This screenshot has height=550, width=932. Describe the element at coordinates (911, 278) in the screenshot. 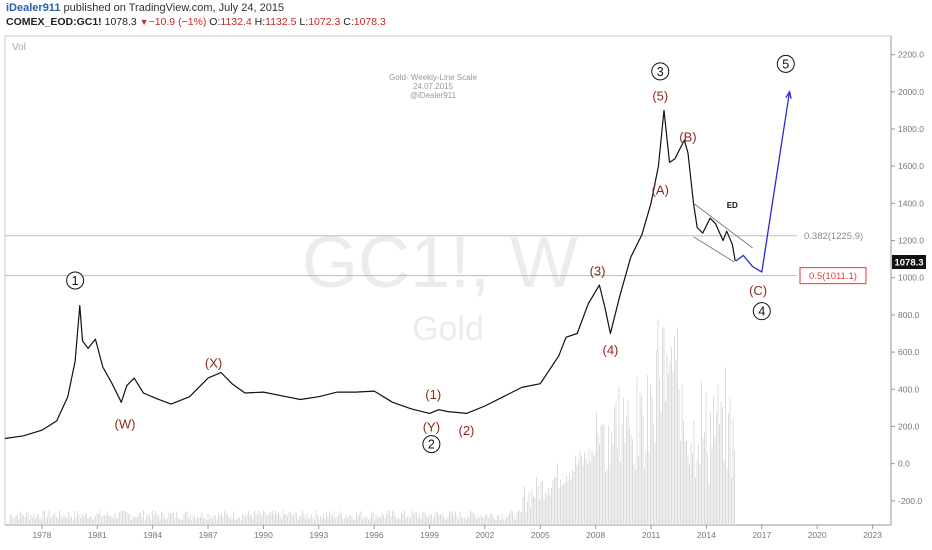

I see `y-tick-label: 1000.0` at that location.